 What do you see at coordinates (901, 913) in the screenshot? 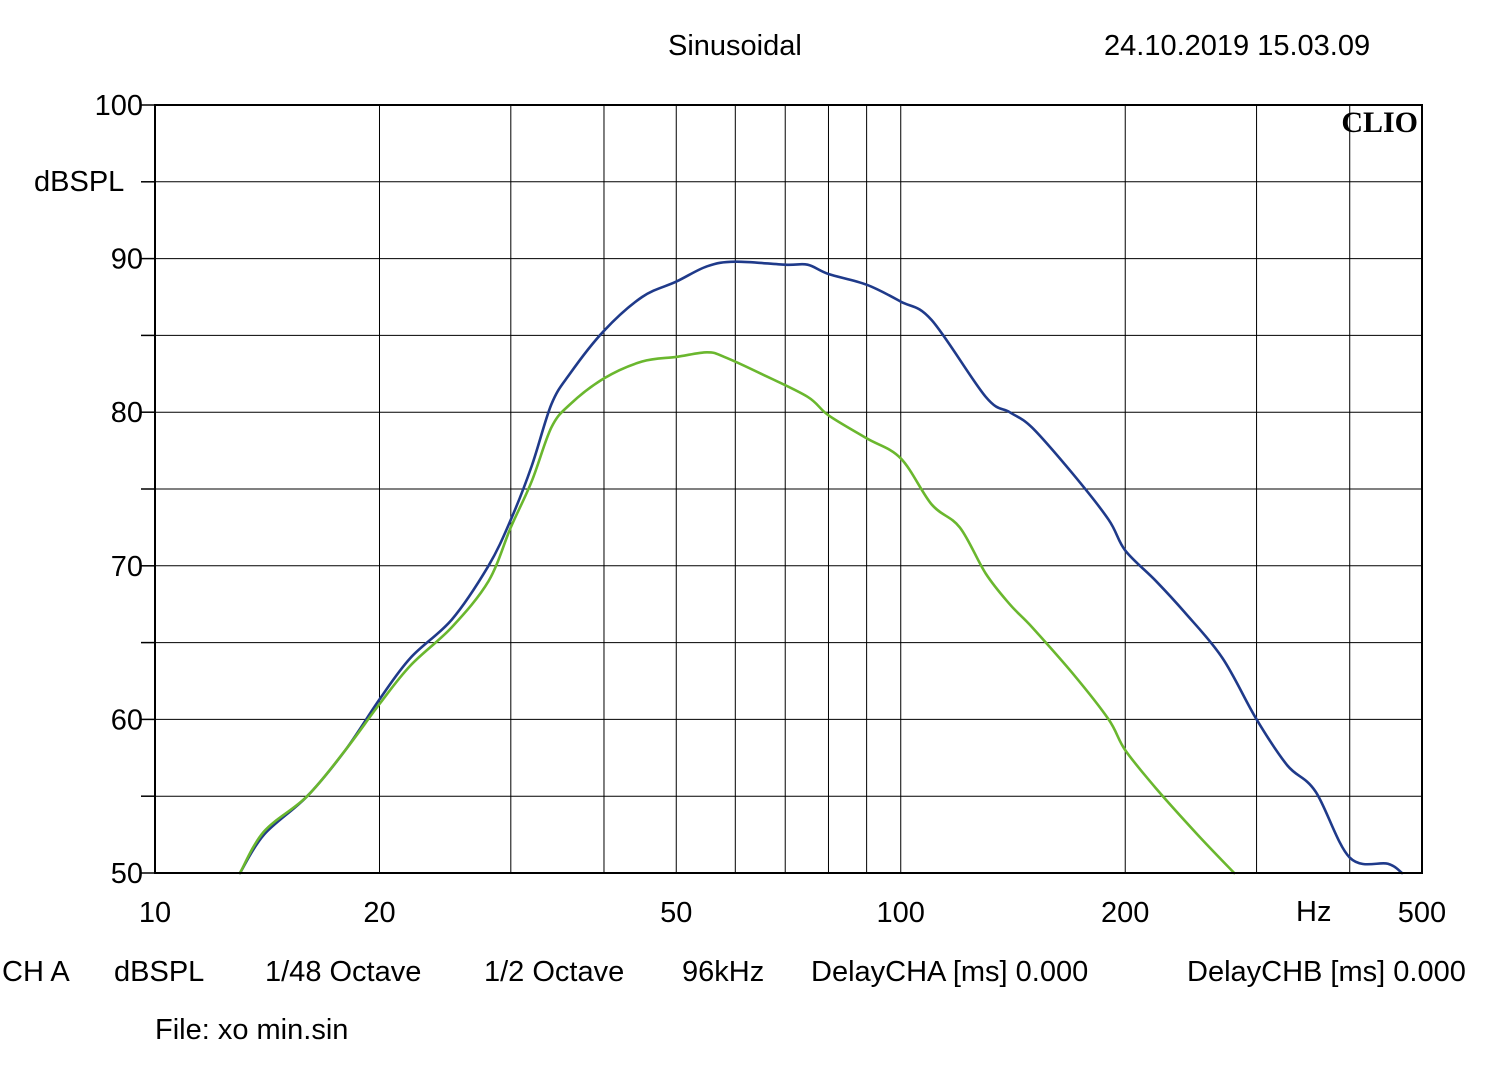
I see `x-tick-label: 100` at bounding box center [901, 913].